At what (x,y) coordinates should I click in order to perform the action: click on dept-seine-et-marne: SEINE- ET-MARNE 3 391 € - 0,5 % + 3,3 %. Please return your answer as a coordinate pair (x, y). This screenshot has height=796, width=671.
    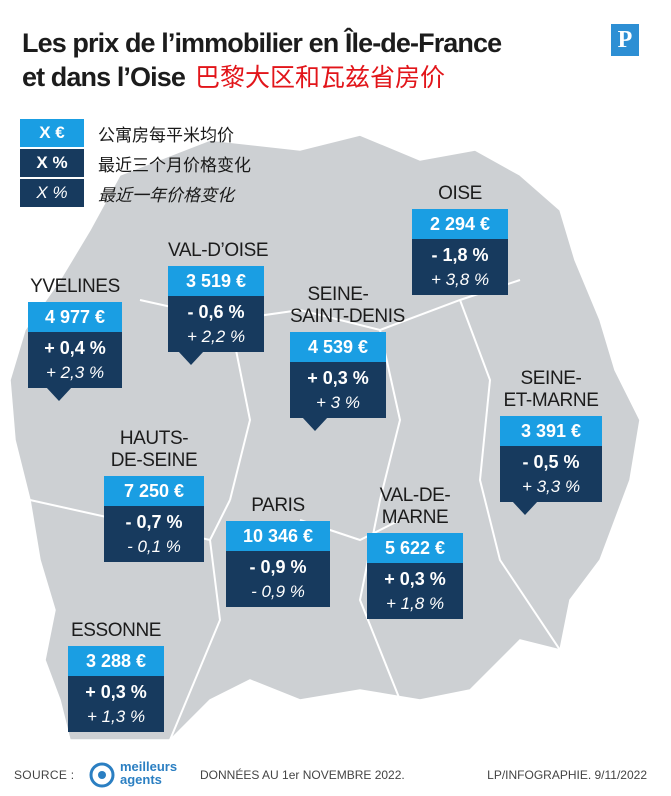
    Looking at the image, I should click on (551, 441).